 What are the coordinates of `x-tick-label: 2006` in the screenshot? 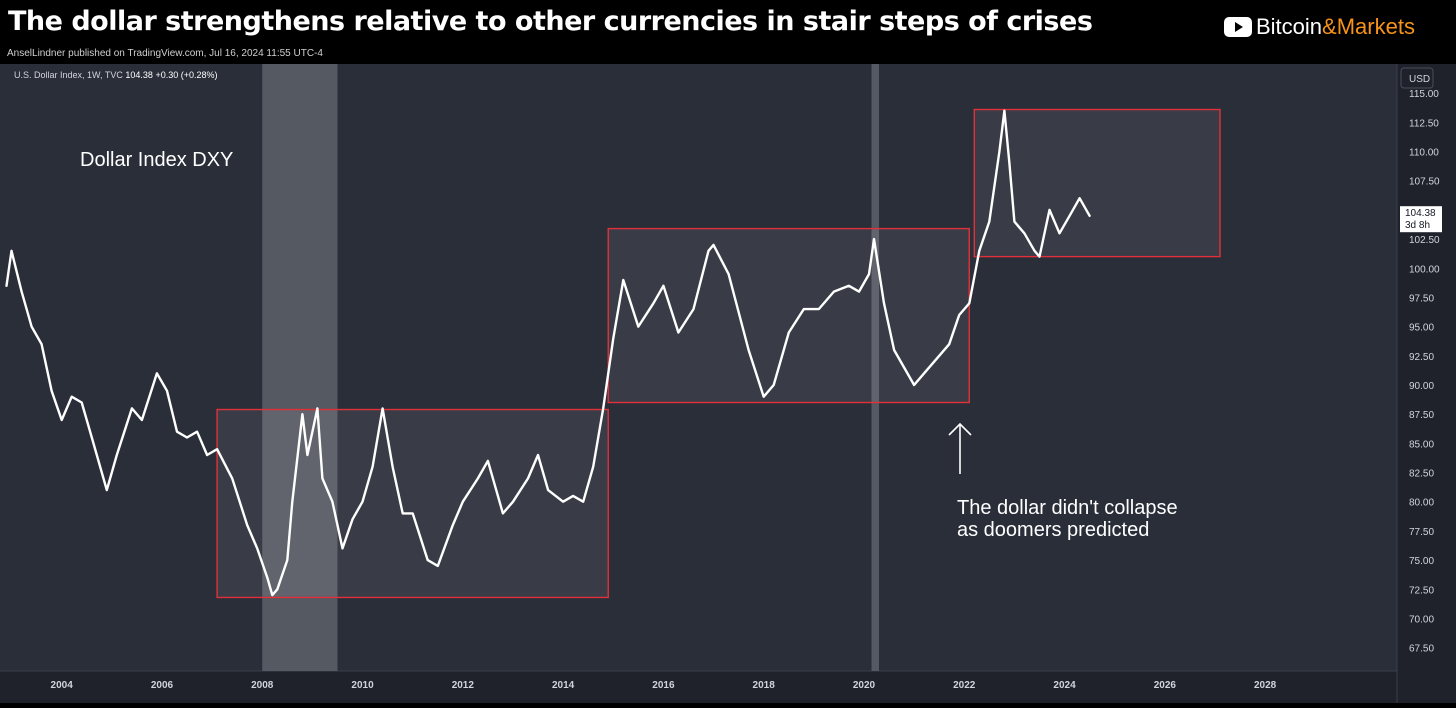 It's located at (162, 685).